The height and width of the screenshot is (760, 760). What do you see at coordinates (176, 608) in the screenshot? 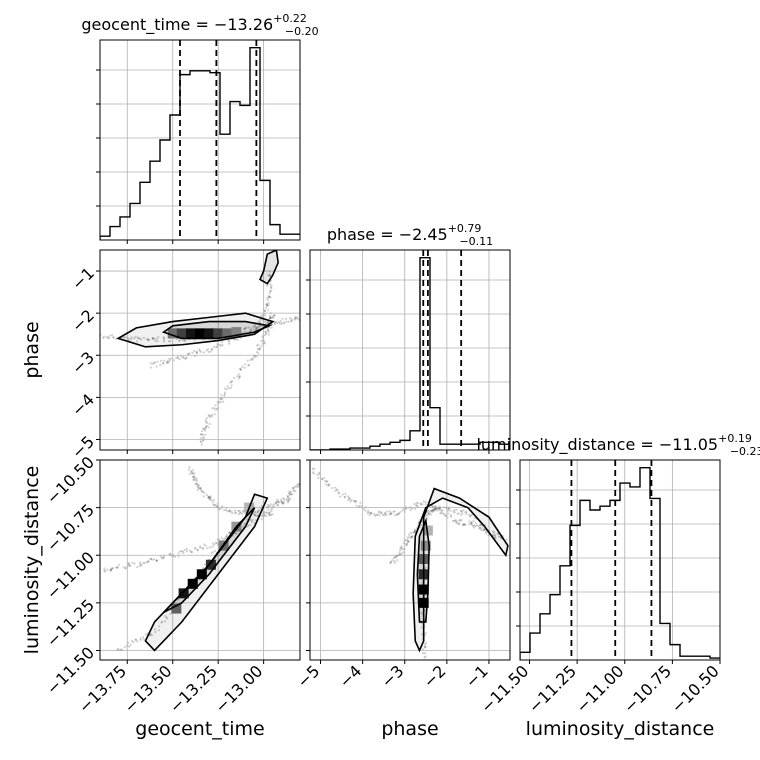
I see `density-cell` at bounding box center [176, 608].